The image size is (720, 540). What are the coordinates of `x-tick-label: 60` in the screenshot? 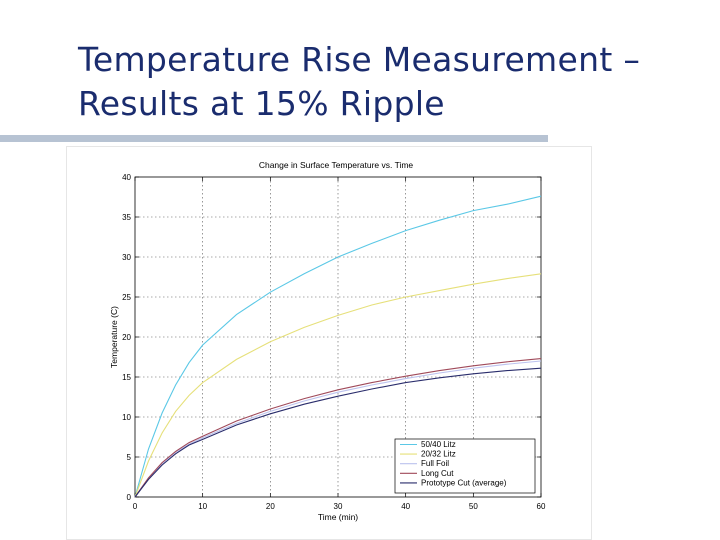 It's located at (541, 506).